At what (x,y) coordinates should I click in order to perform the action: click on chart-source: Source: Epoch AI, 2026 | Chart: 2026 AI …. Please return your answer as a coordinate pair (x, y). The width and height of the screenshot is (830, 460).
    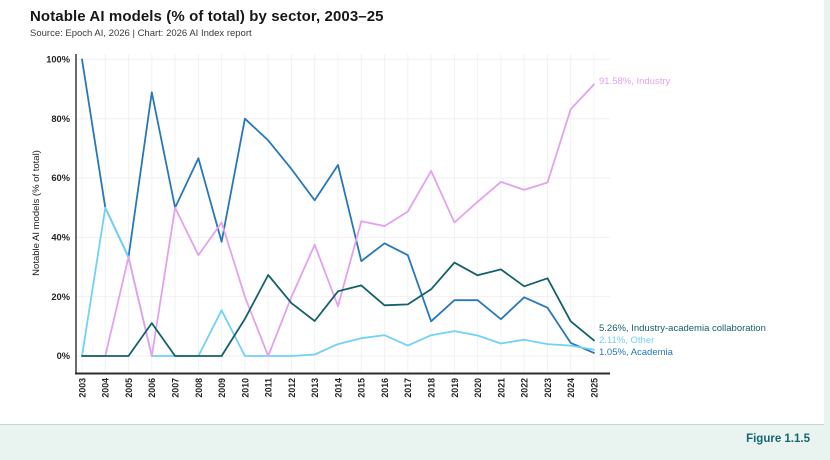
    Looking at the image, I should click on (141, 33).